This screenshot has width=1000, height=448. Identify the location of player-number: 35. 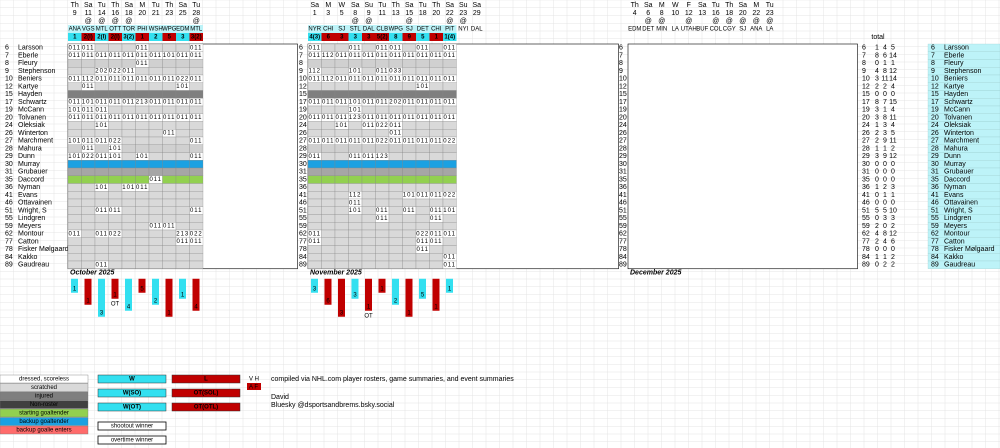
(303, 179).